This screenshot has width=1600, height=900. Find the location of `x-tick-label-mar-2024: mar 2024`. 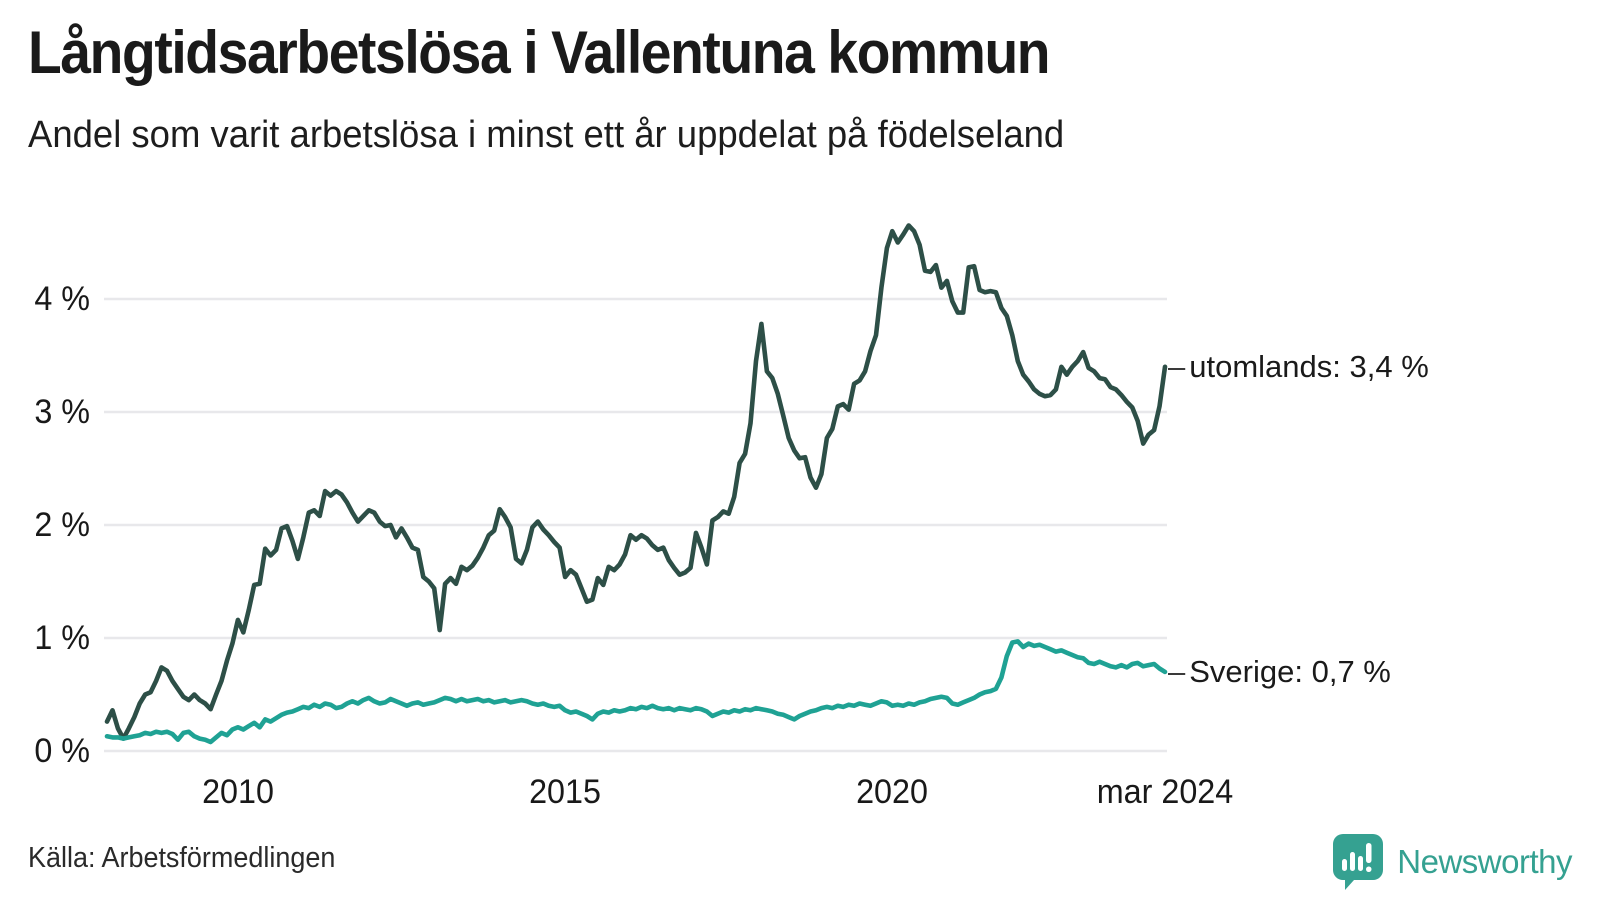

x-tick-label-mar-2024: mar 2024 is located at coordinates (1165, 792).